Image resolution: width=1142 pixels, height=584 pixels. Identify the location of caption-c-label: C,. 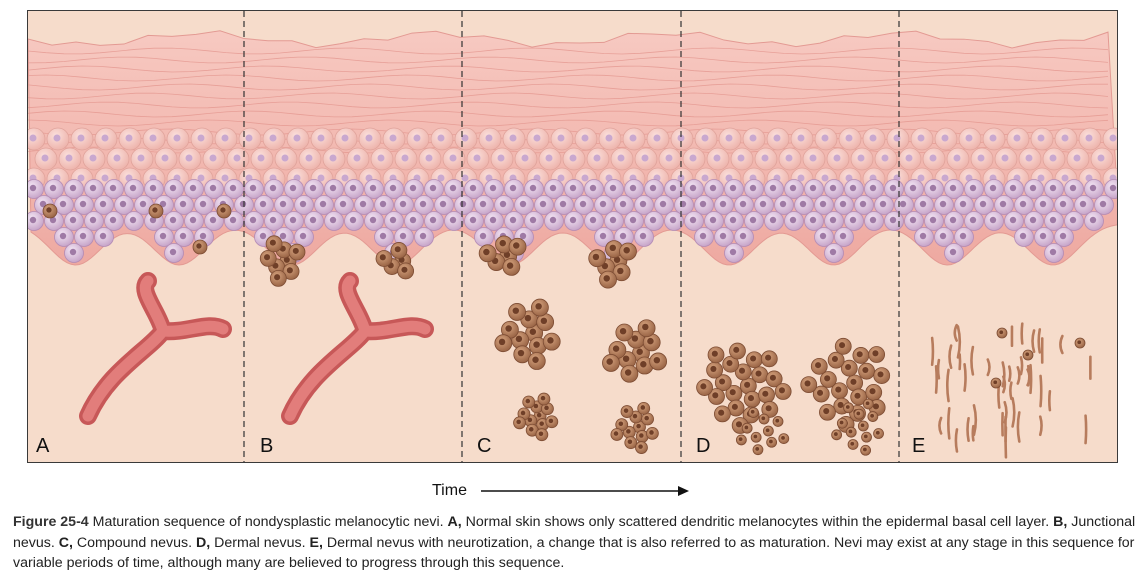
(65, 542).